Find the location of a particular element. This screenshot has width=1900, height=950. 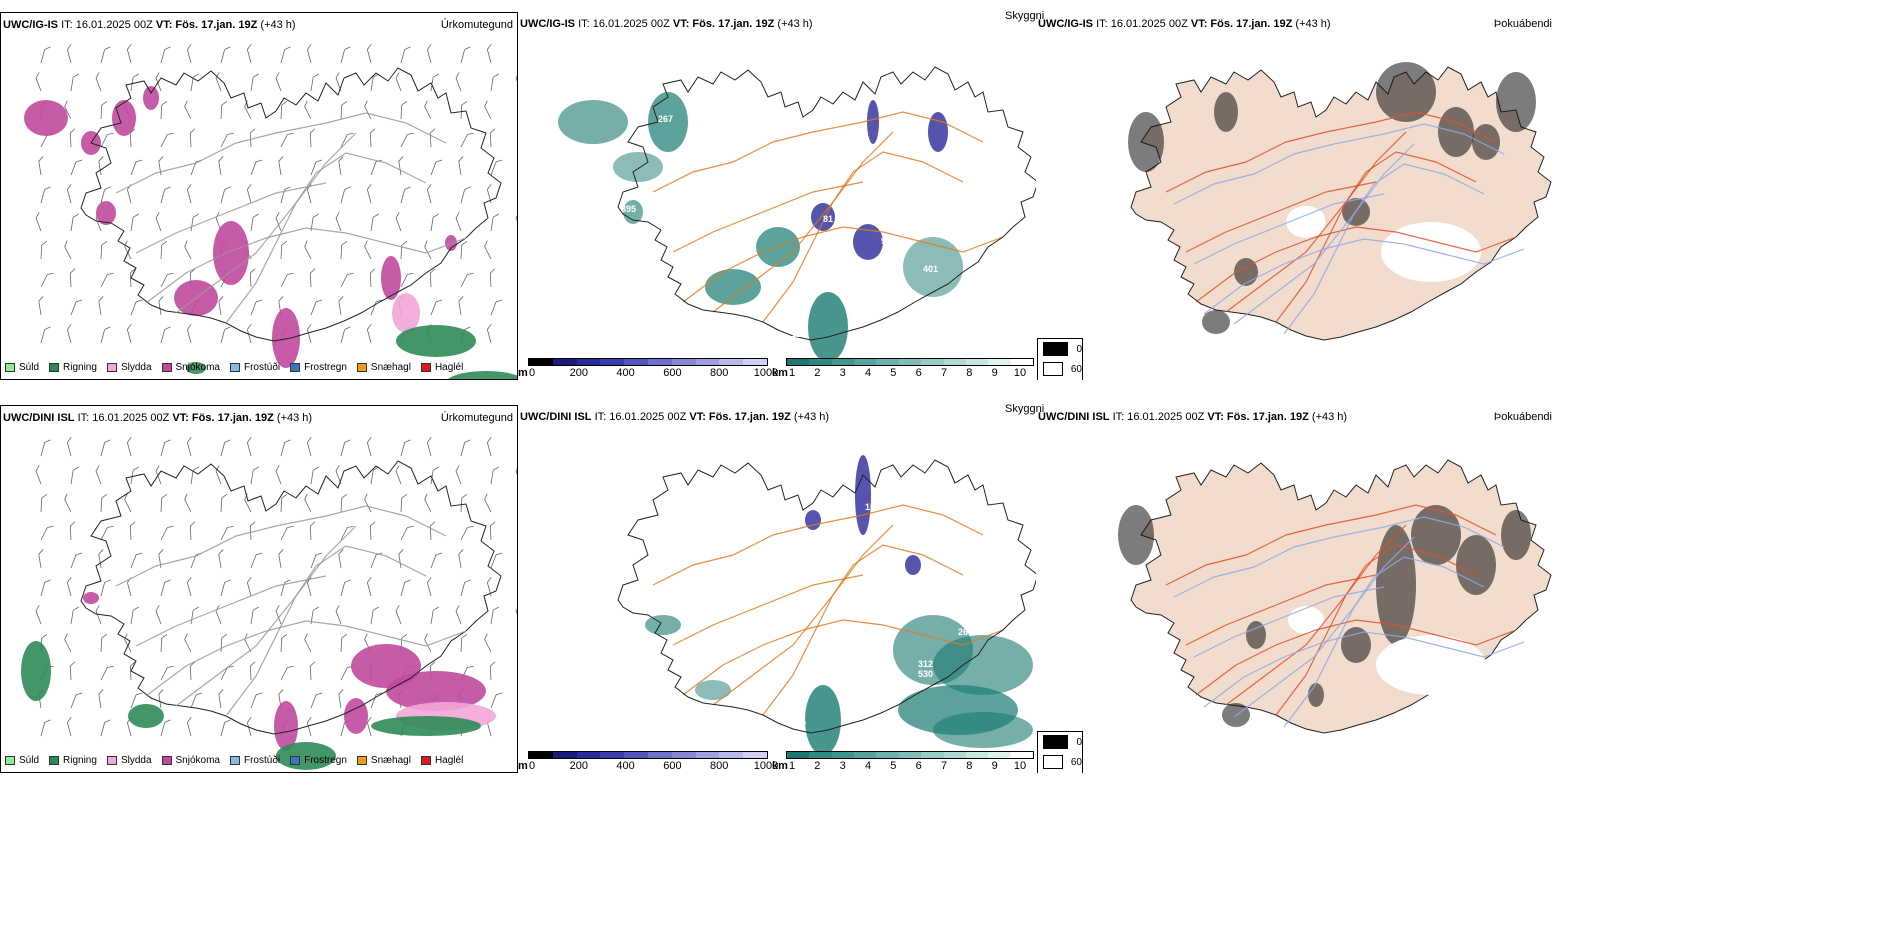

visibility-label: 125 is located at coordinates (798, 334).